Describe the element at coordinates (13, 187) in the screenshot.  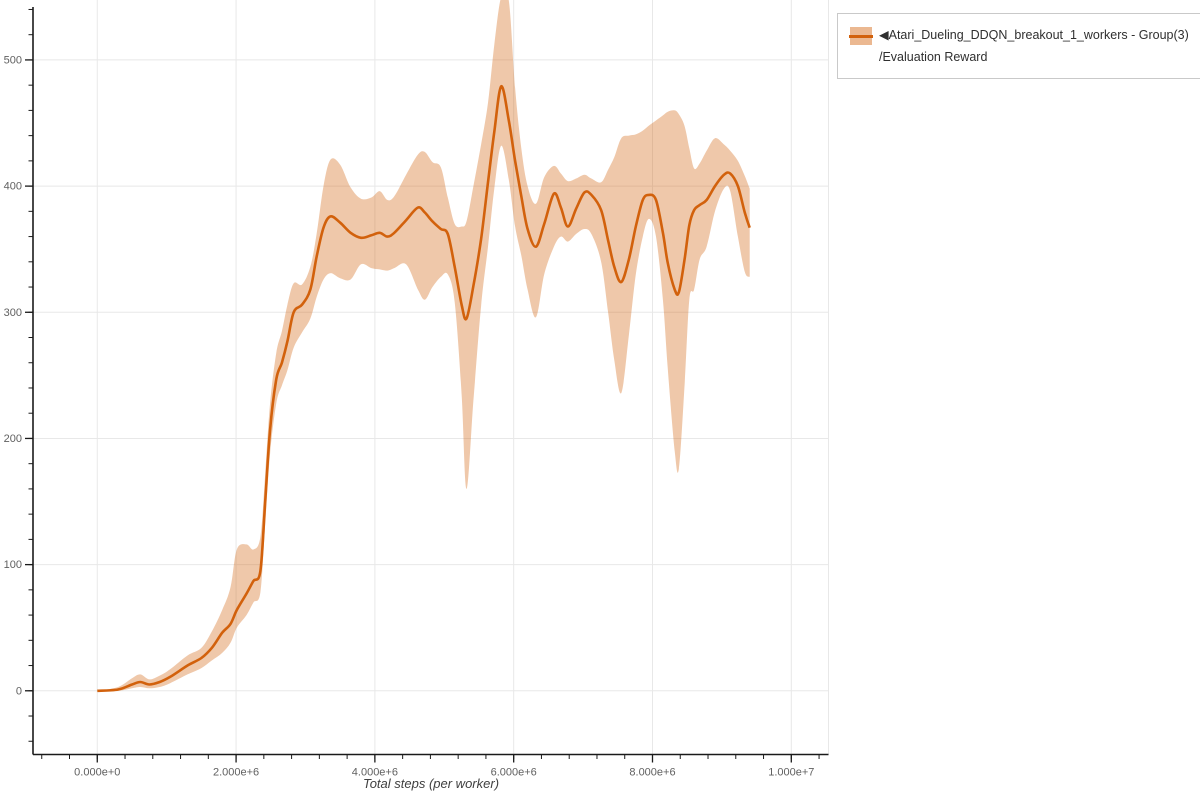
I see `y-tick-label: 400` at that location.